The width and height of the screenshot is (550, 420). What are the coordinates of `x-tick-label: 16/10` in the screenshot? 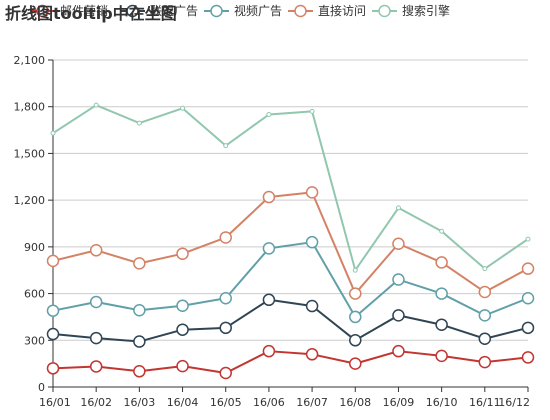 It's located at (442, 402).